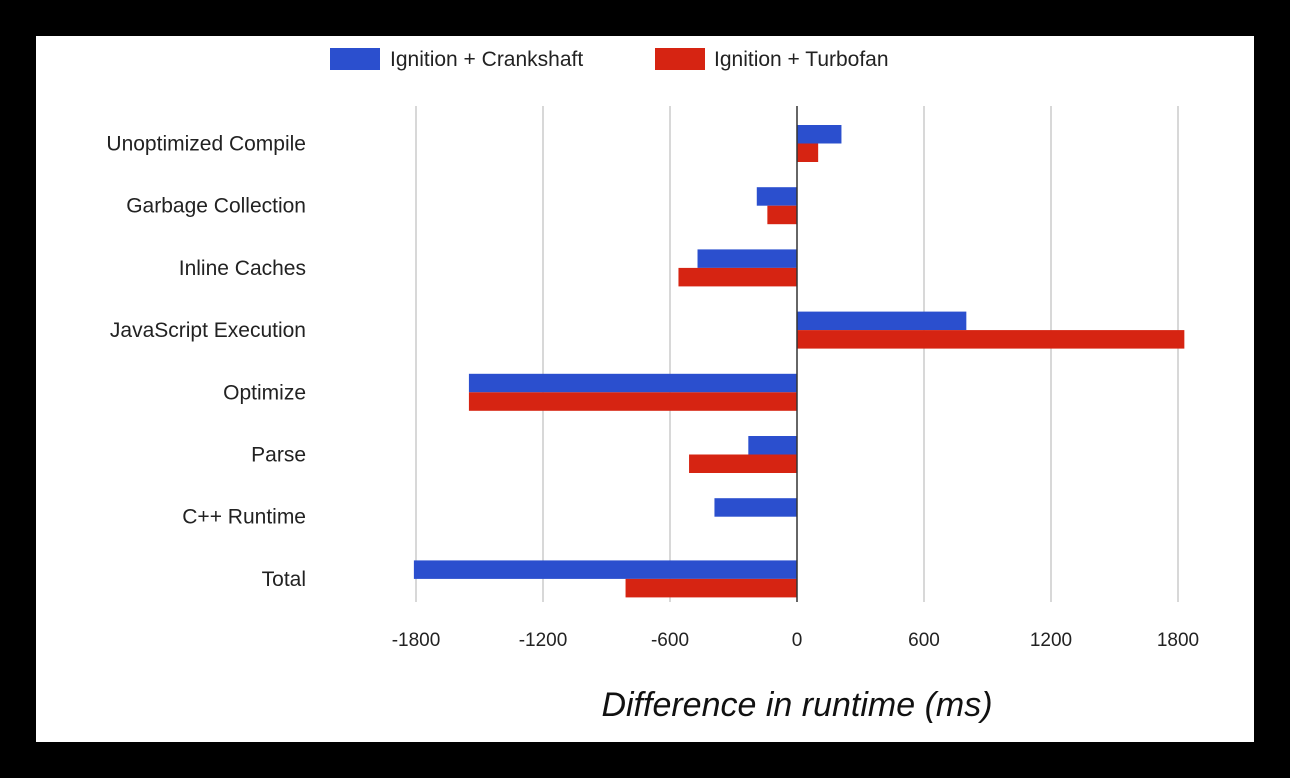  Describe the element at coordinates (486, 59) in the screenshot. I see `legend-label: Ignition + Crankshaft` at that location.